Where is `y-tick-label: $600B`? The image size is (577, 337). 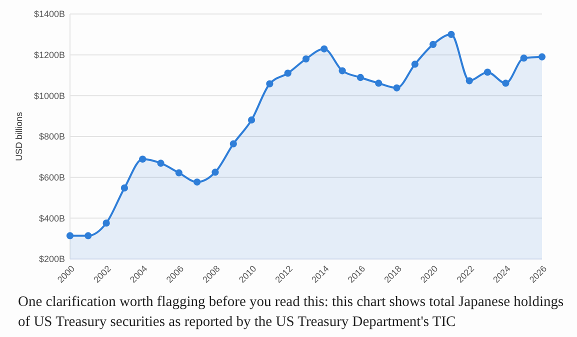
y-tick-label: $600B is located at coordinates (51, 177).